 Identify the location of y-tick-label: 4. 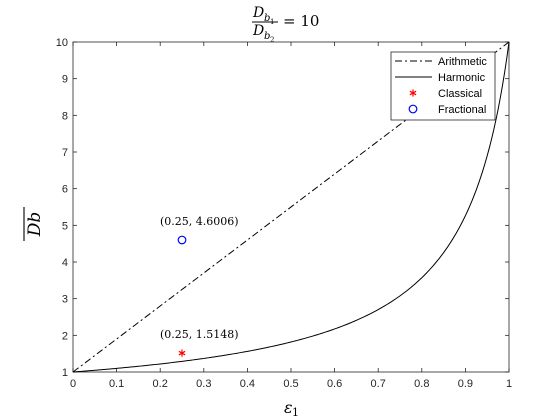
(65, 263).